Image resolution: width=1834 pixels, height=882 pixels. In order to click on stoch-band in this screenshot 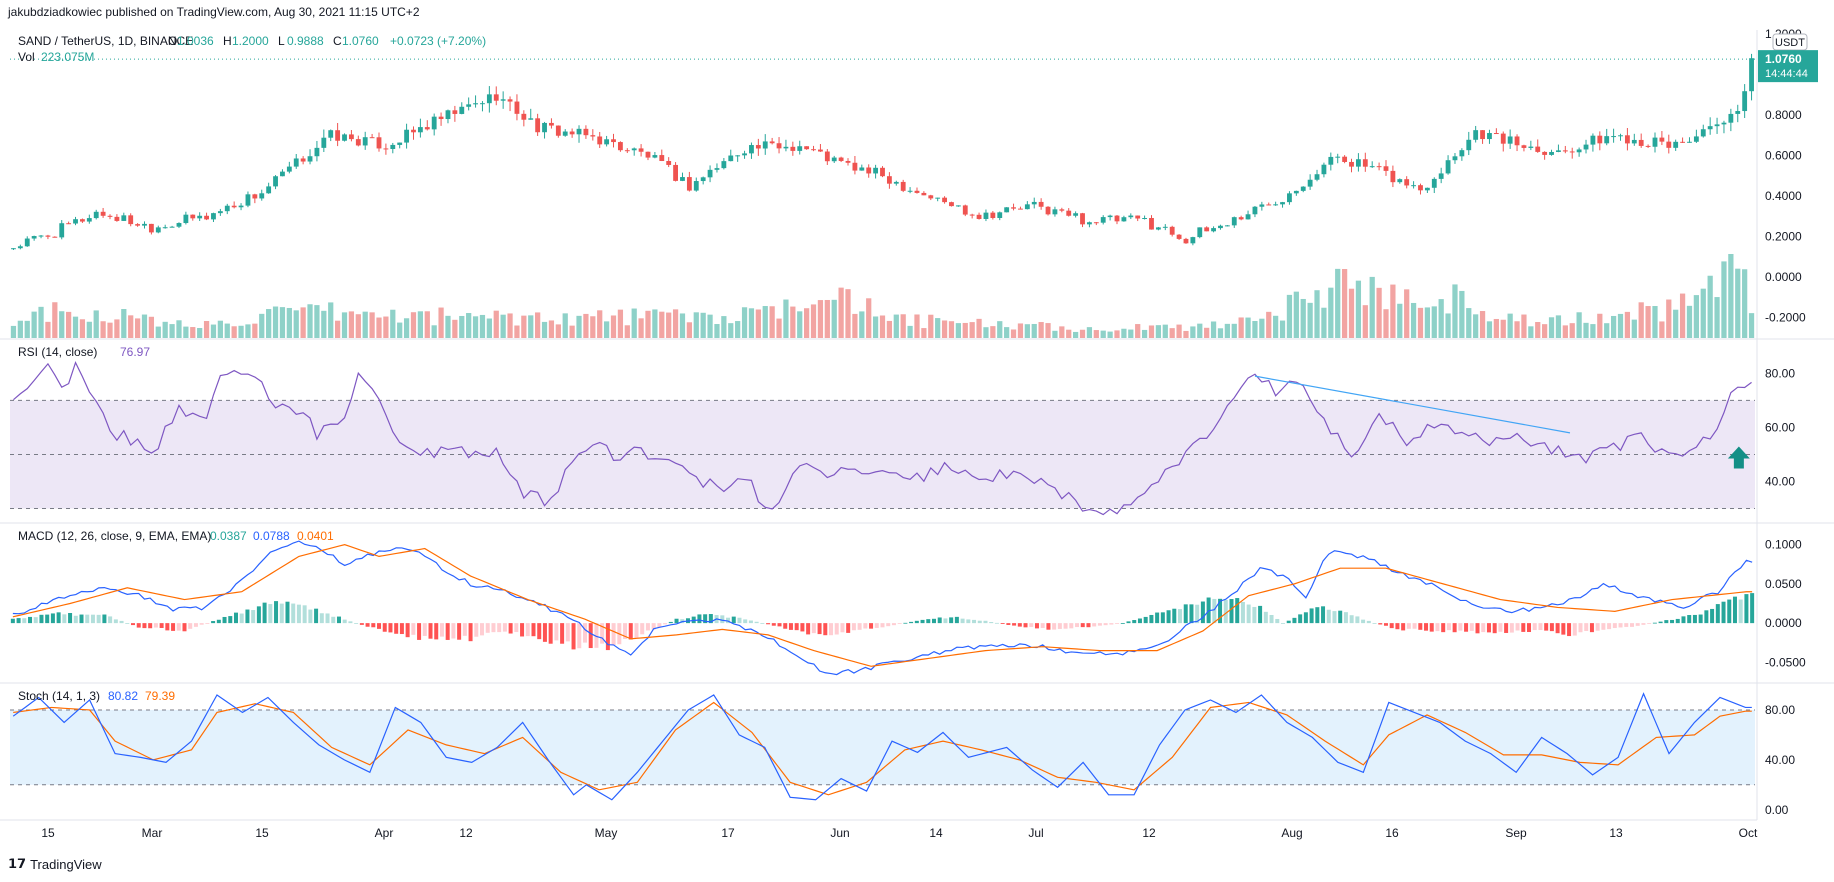, I will do `click(882, 747)`.